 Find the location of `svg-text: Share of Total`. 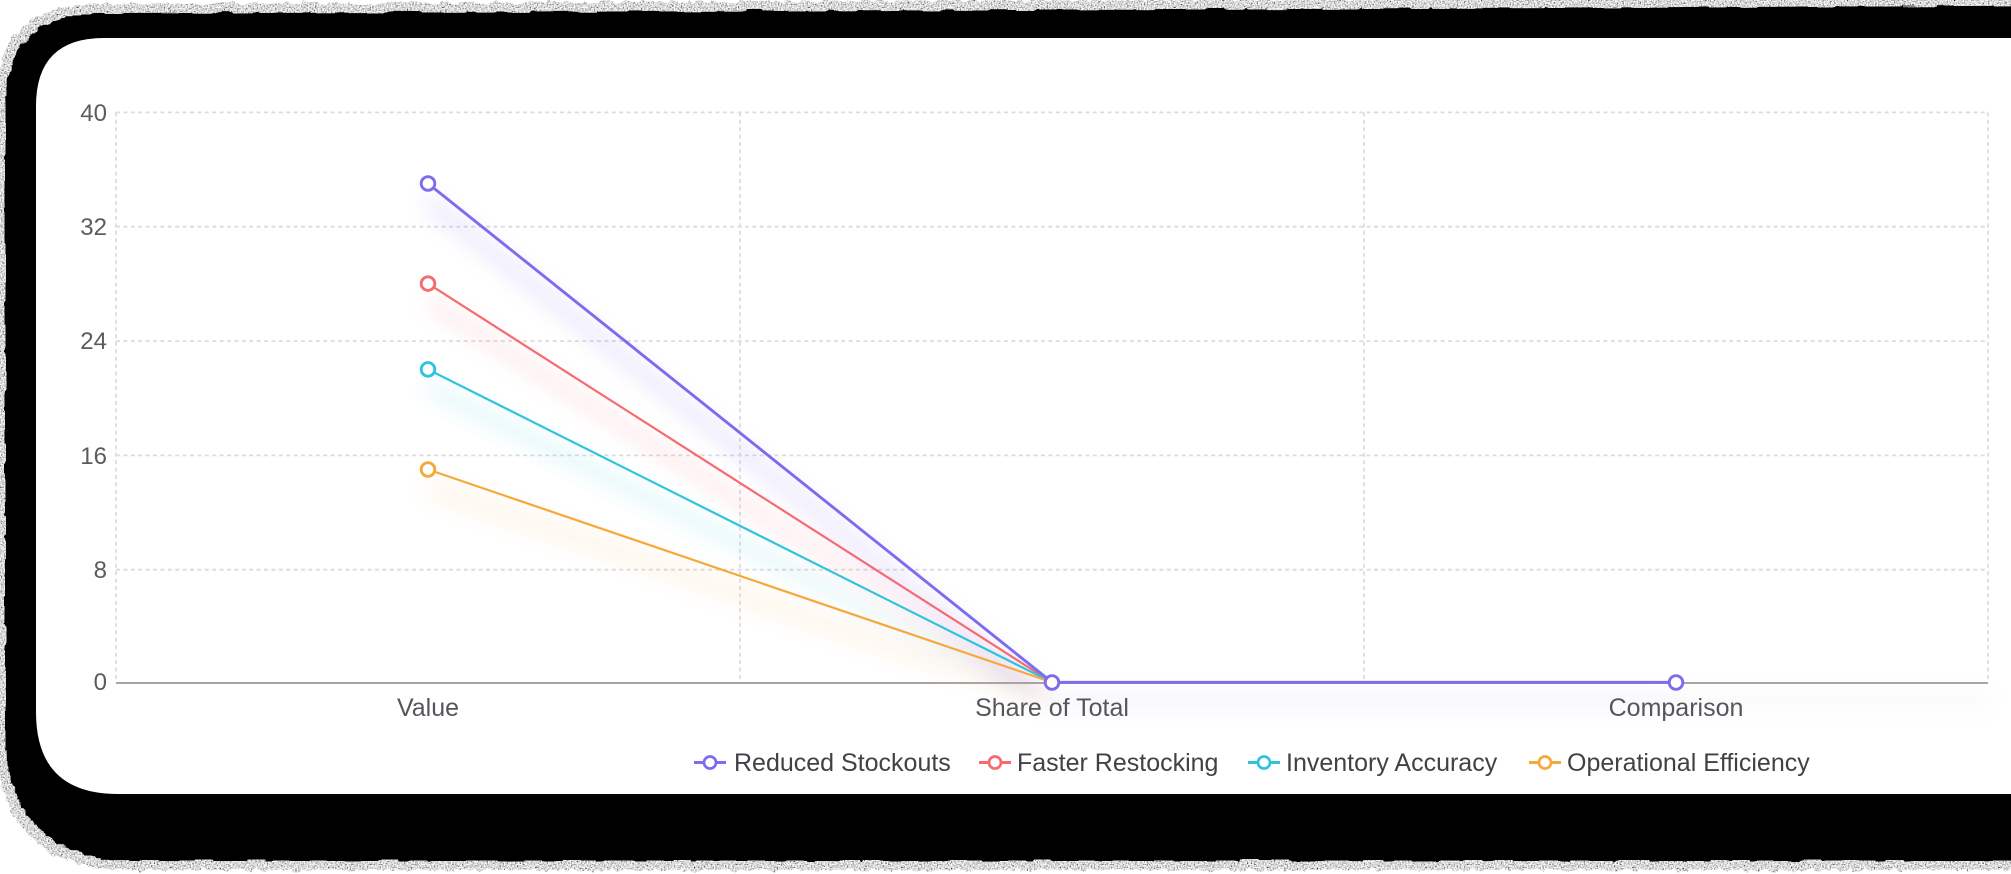

svg-text: Share of Total is located at coordinates (1052, 708).